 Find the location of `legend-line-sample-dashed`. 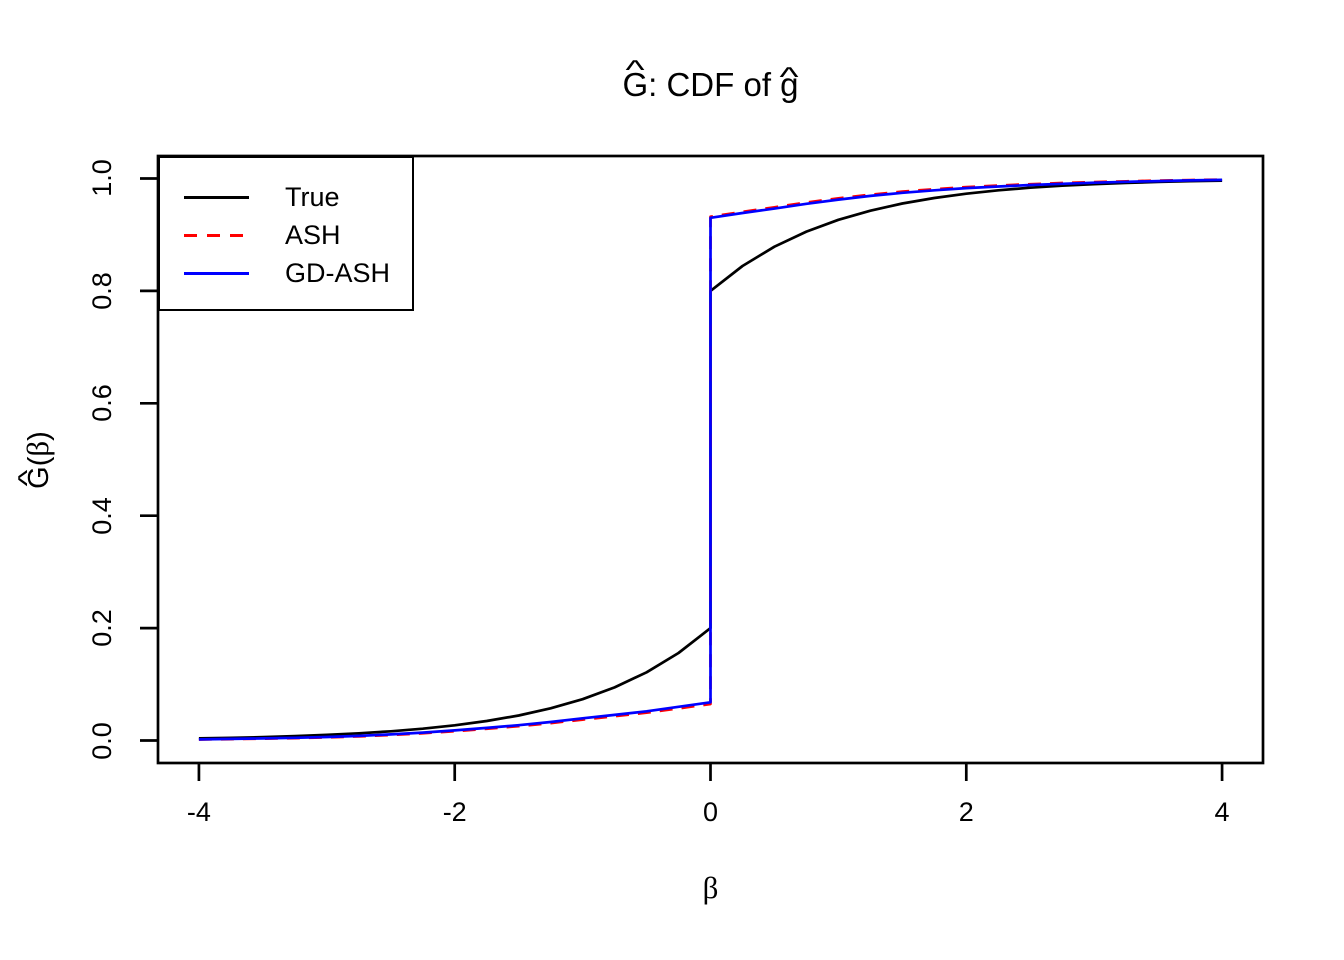

legend-line-sample-dashed is located at coordinates (216, 235).